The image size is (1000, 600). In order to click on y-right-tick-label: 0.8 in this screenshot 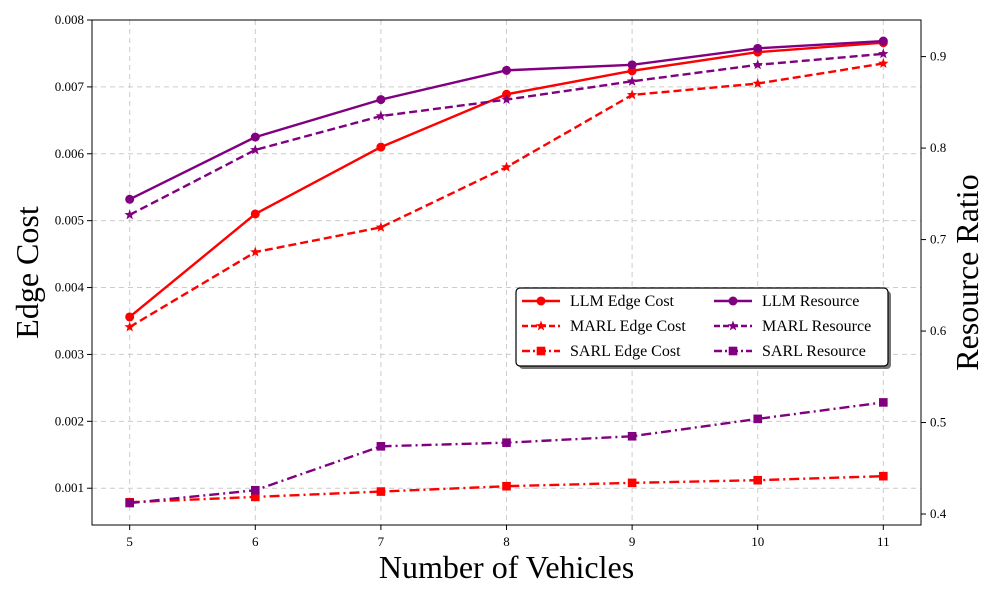, I will do `click(938, 147)`.